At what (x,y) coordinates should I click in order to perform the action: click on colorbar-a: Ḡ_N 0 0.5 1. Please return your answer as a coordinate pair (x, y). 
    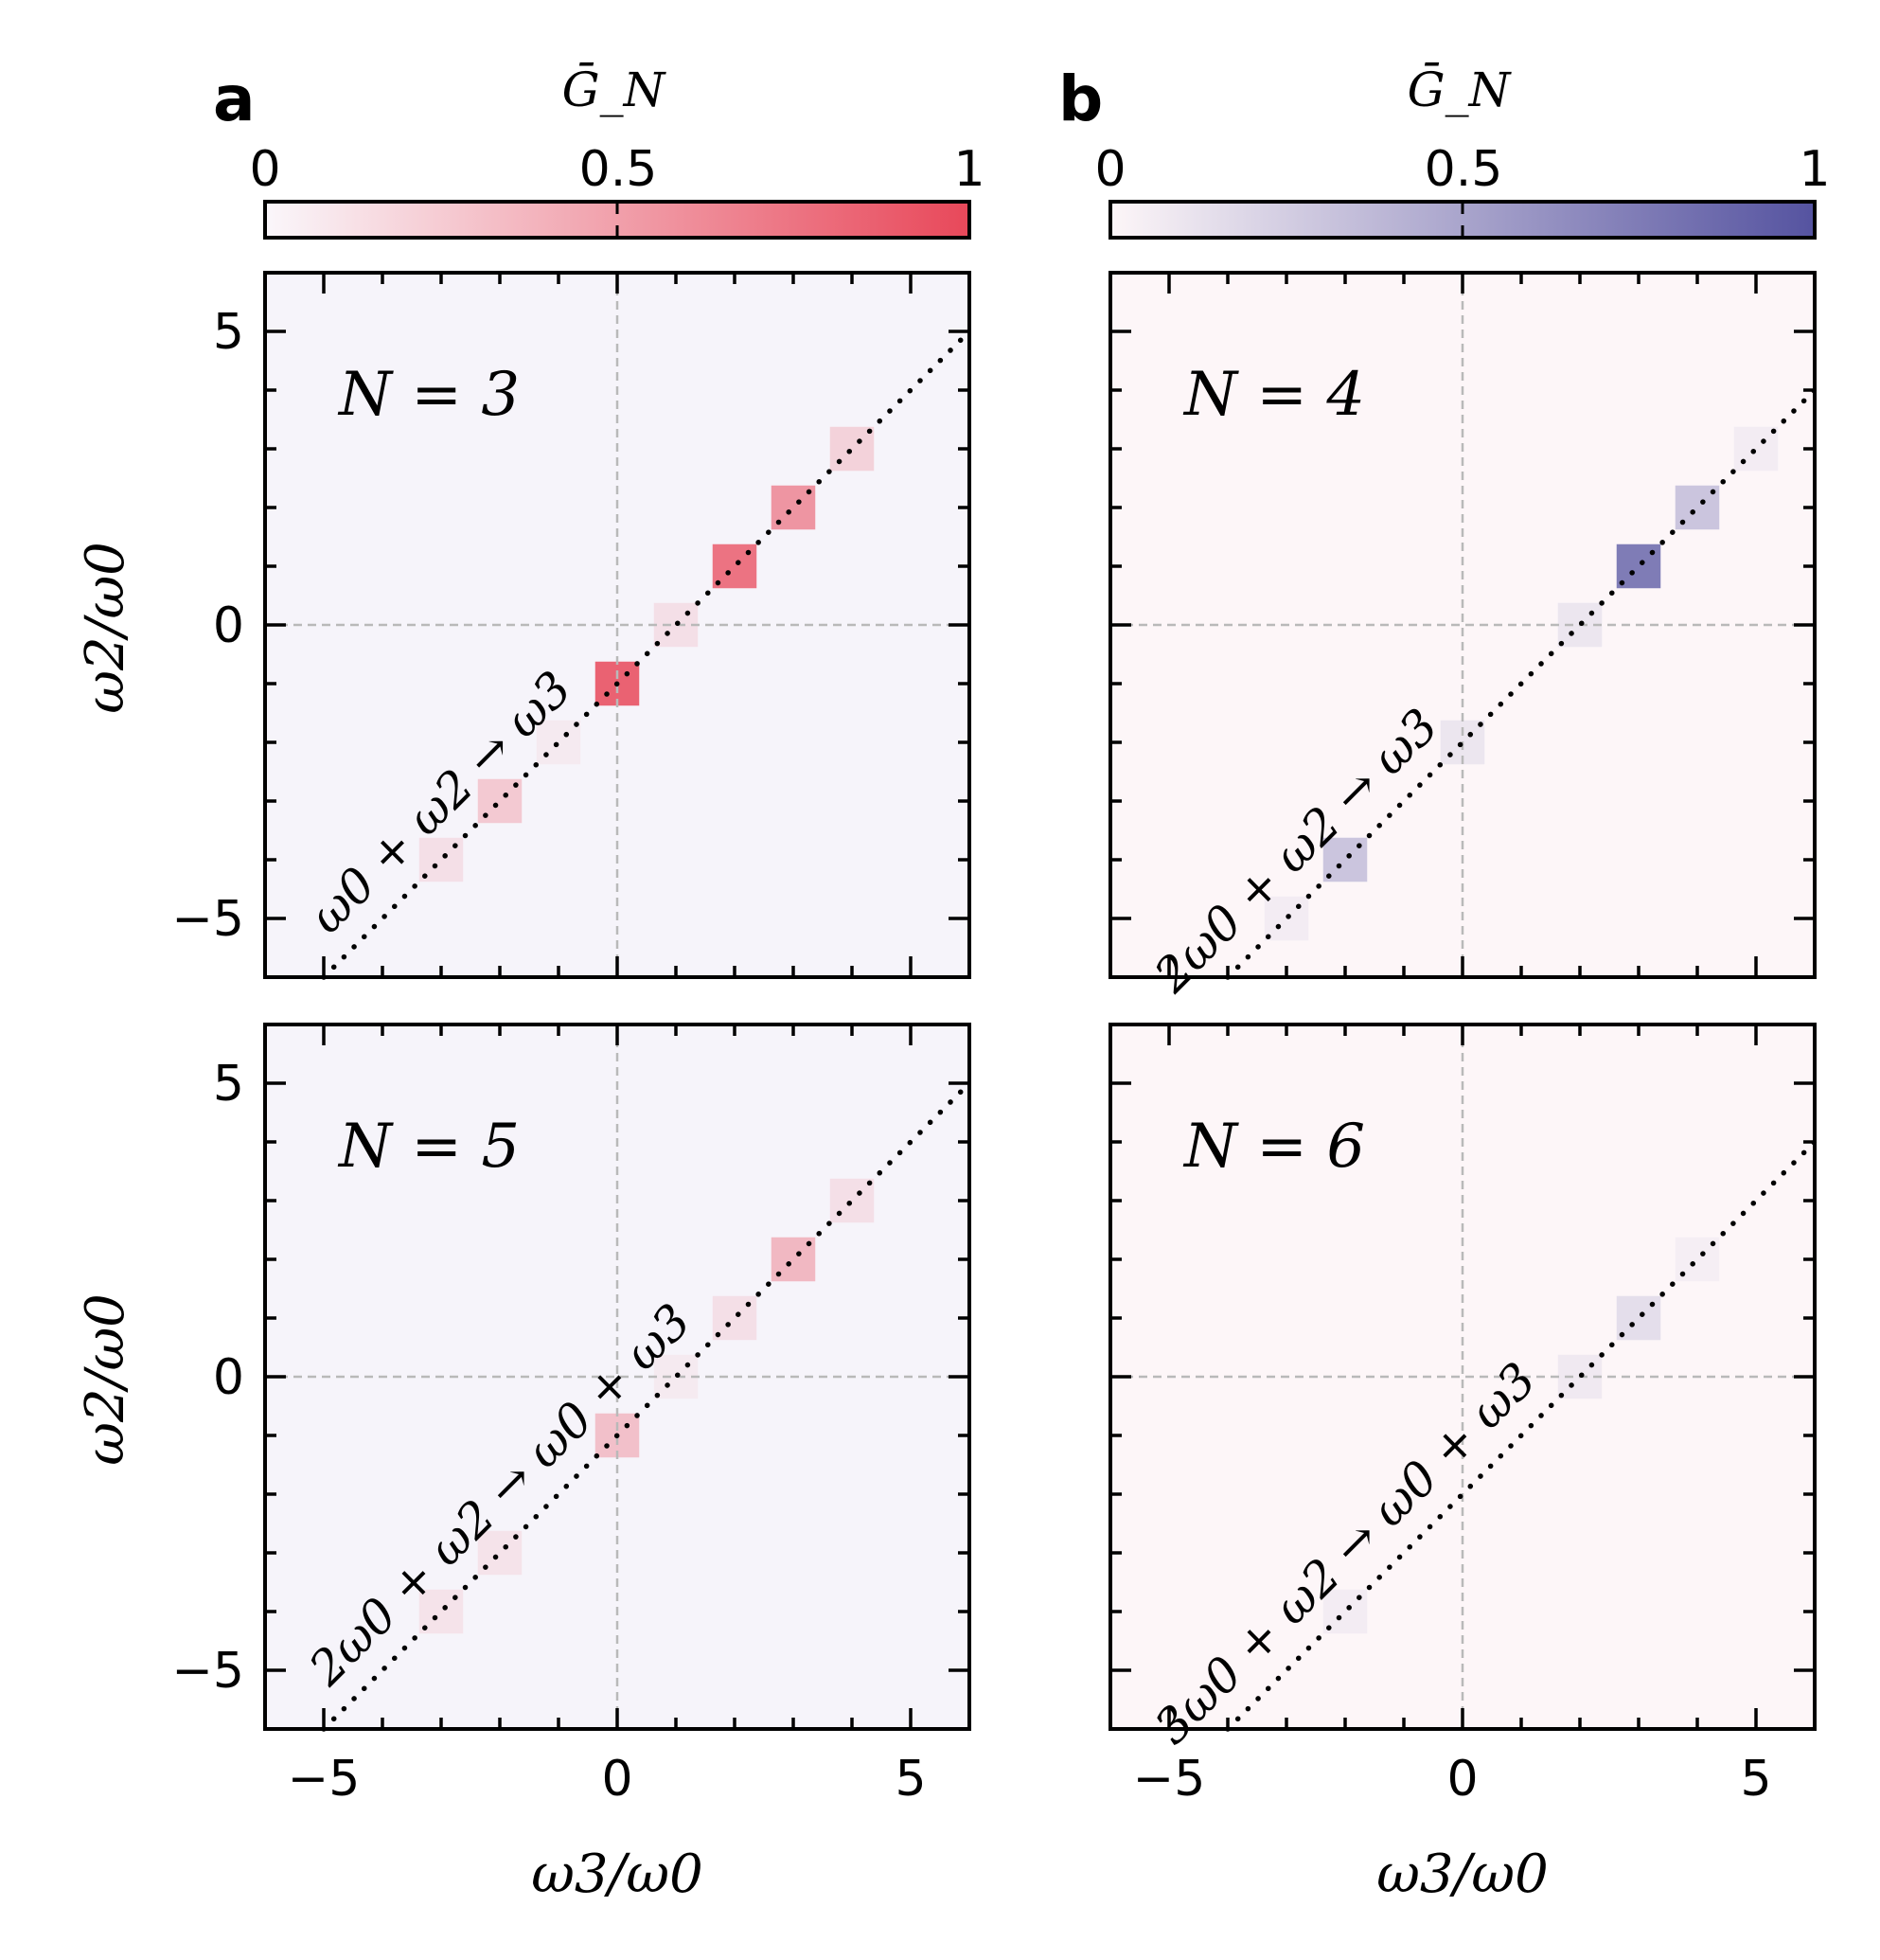
    Looking at the image, I should click on (617, 151).